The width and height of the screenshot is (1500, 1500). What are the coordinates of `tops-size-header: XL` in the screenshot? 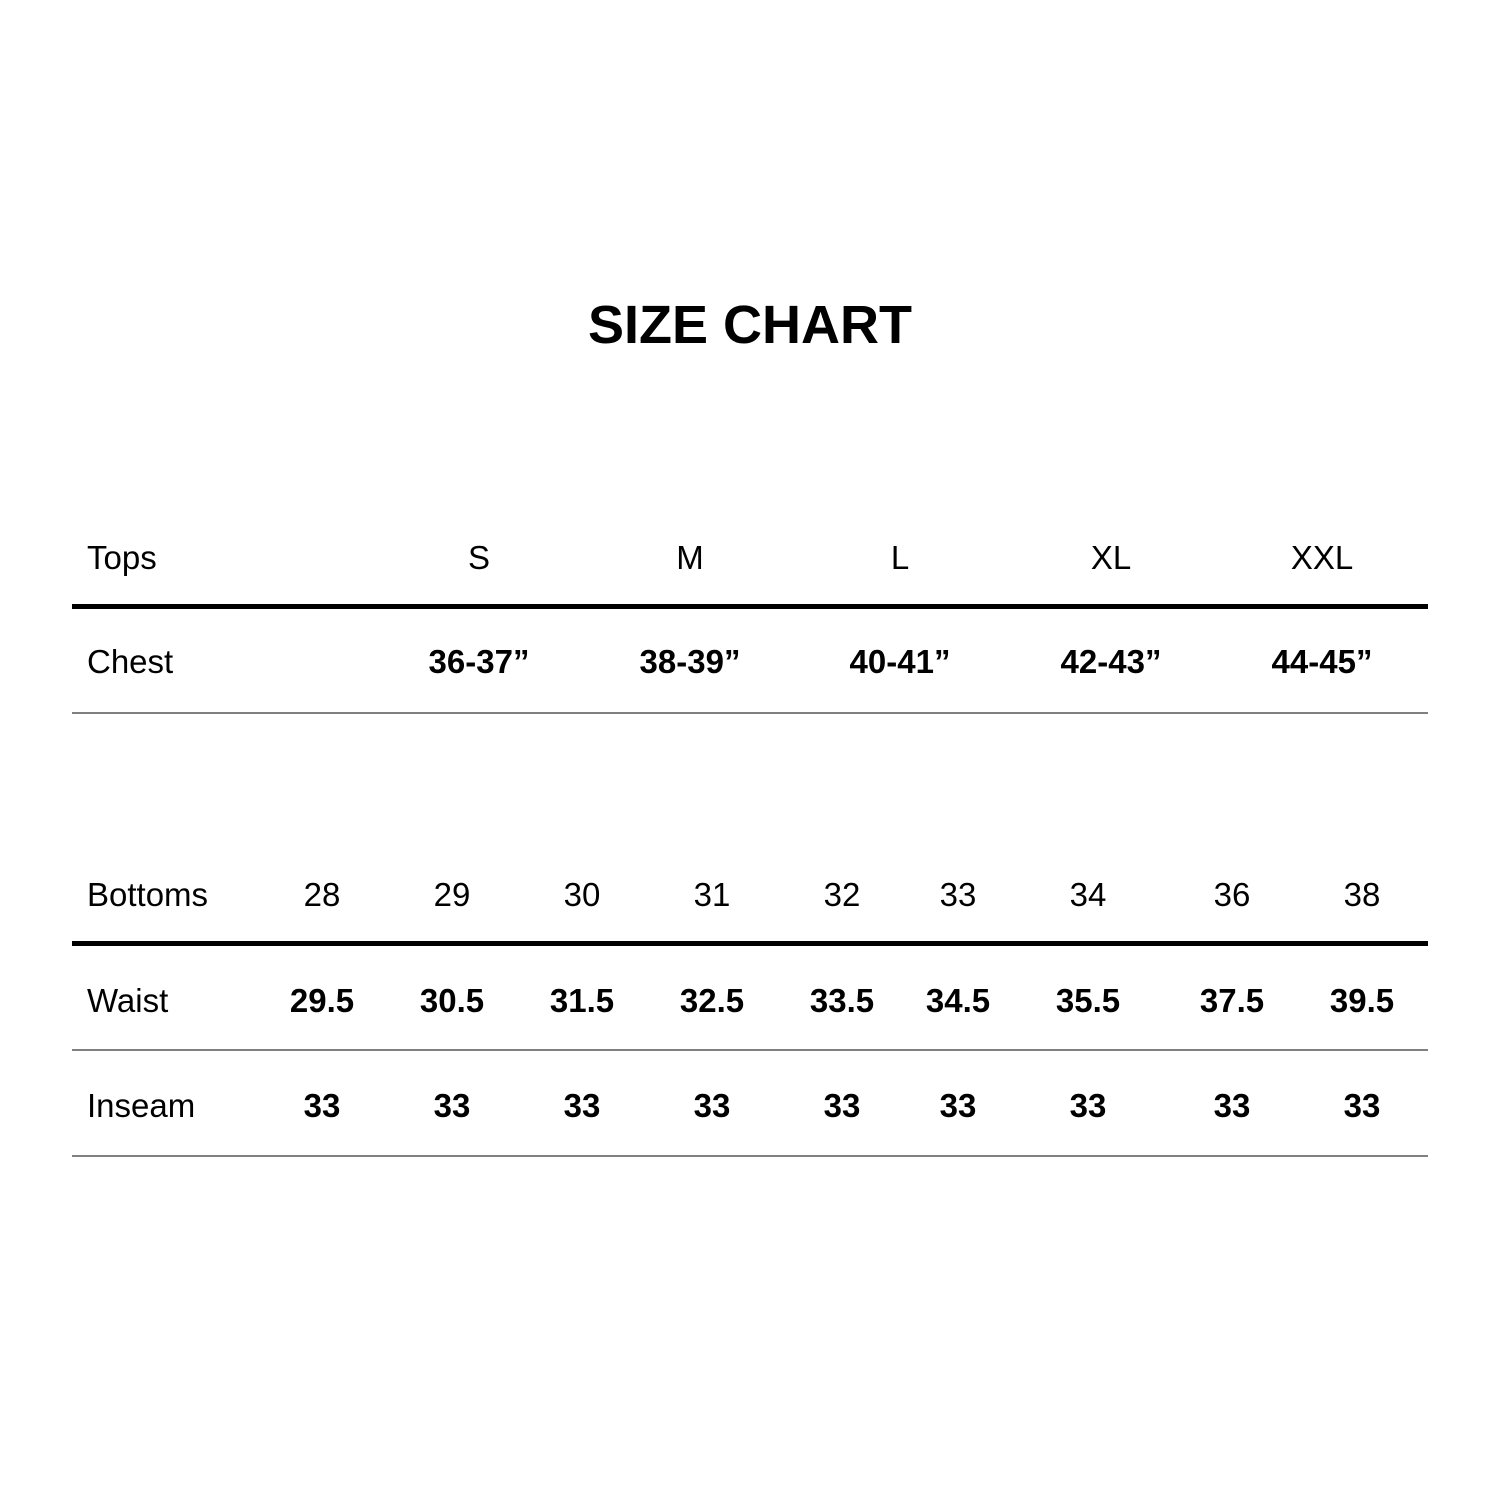 It's located at (1111, 557).